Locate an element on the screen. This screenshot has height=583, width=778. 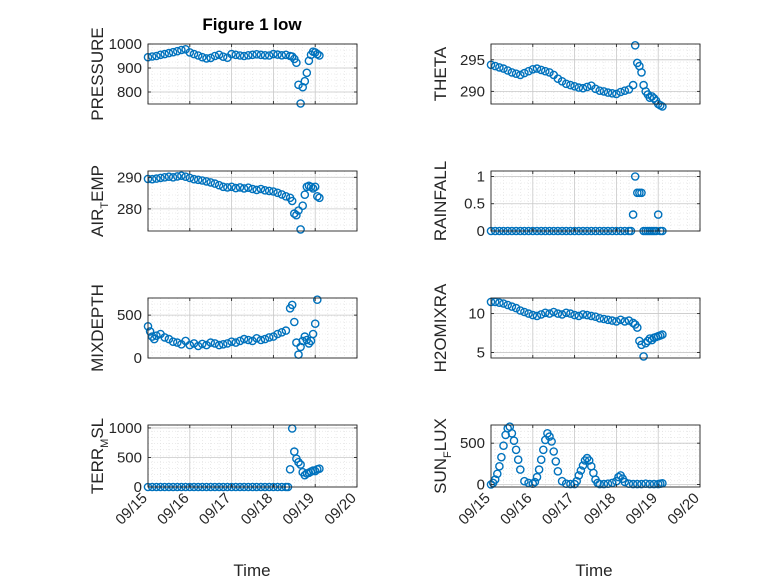
x-tick-label: 09/19 is located at coordinates (298, 509).